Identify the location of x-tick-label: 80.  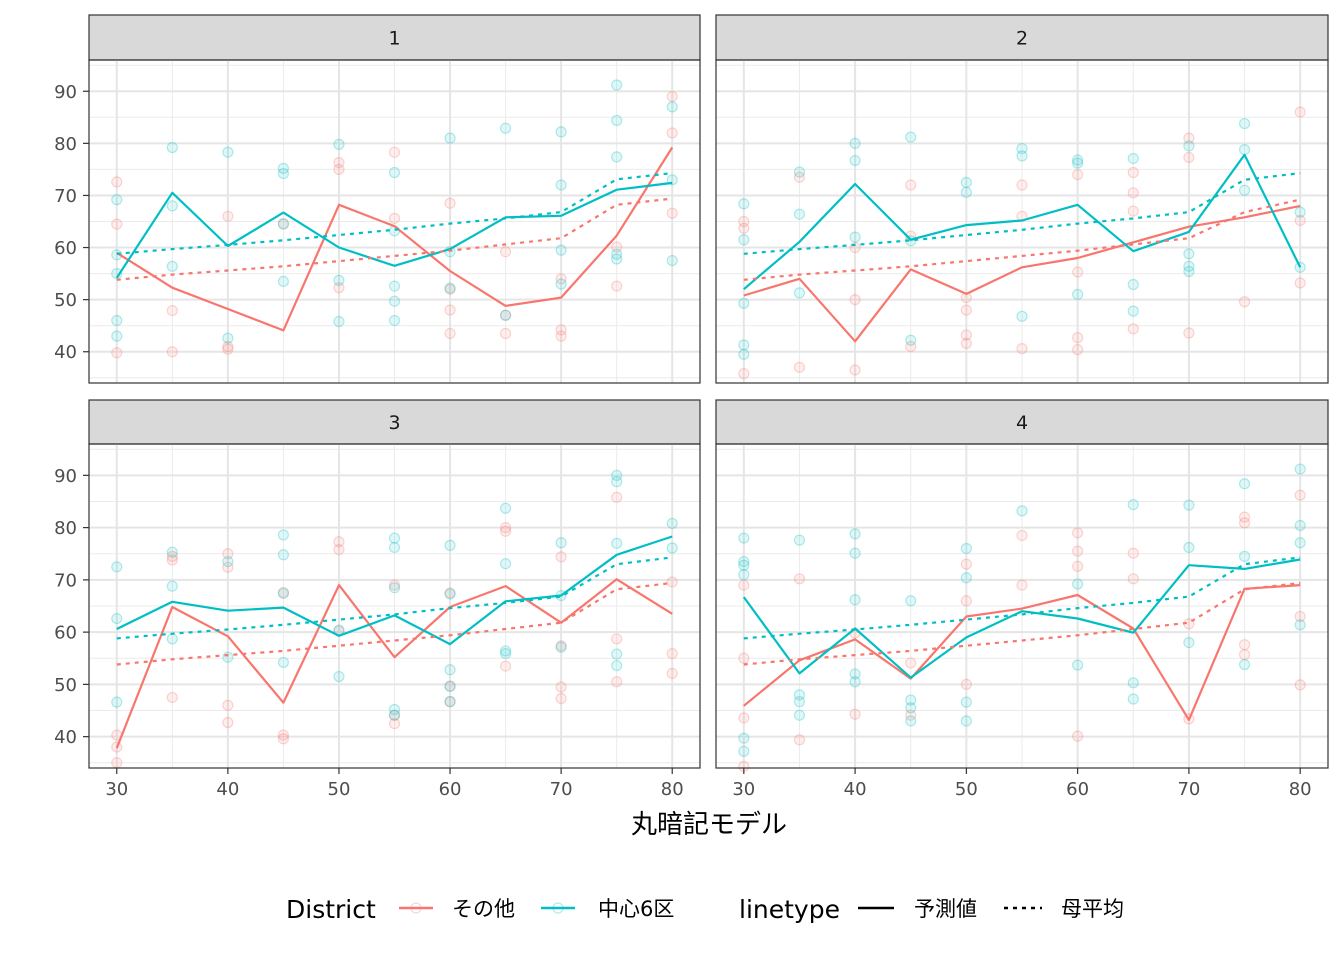
(672, 789).